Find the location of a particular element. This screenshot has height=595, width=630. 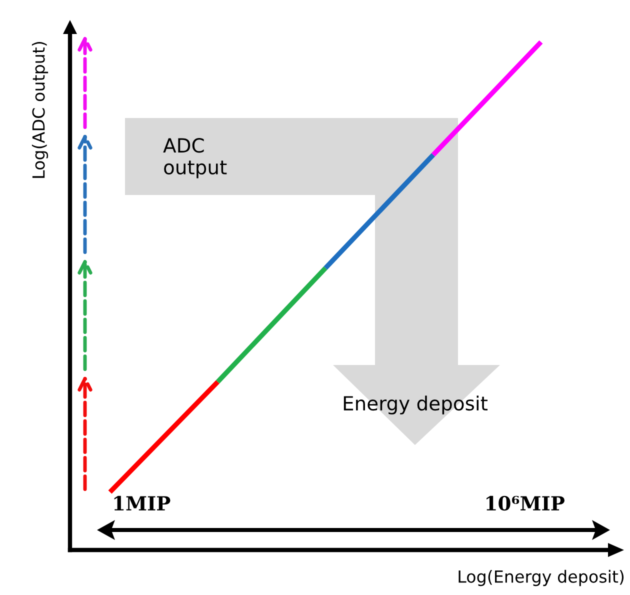

annotation: ADC output is located at coordinates (195, 158).